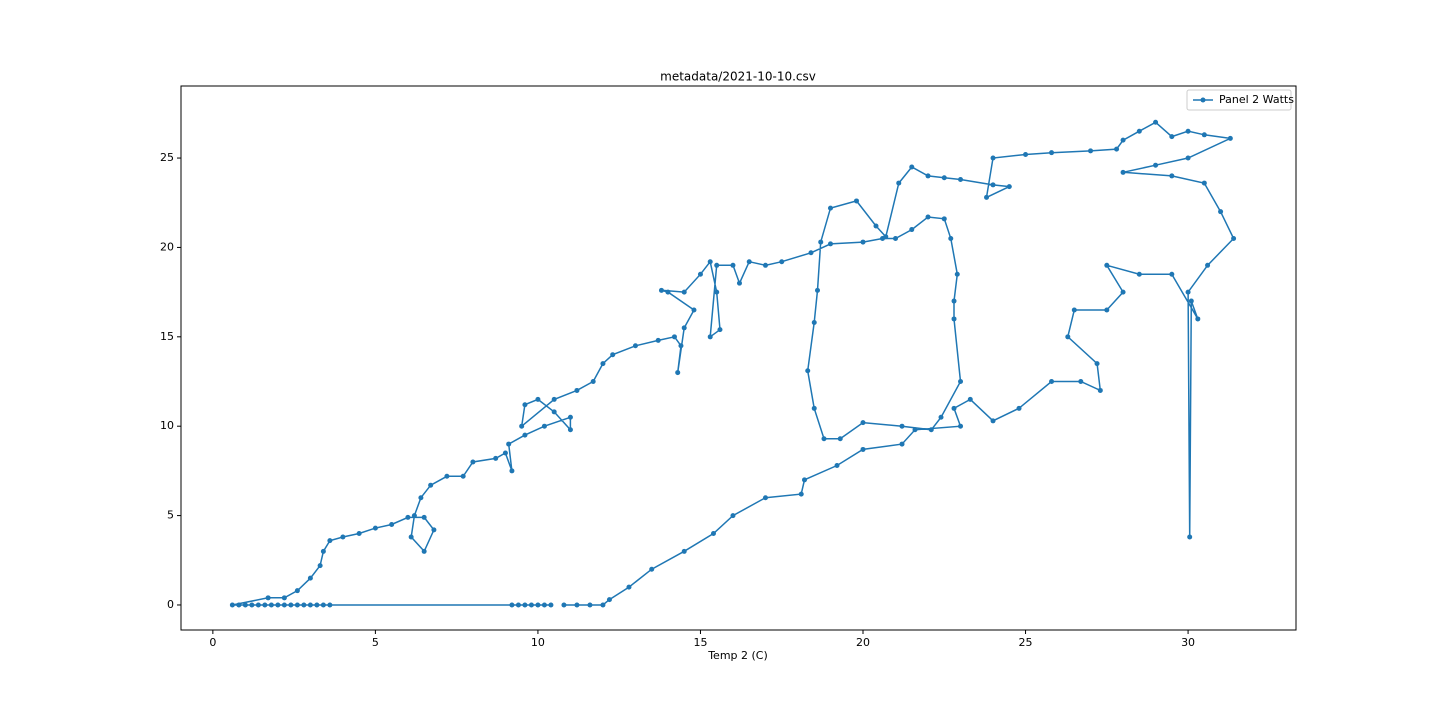  I want to click on y-tick-label: 0, so click(170, 604).